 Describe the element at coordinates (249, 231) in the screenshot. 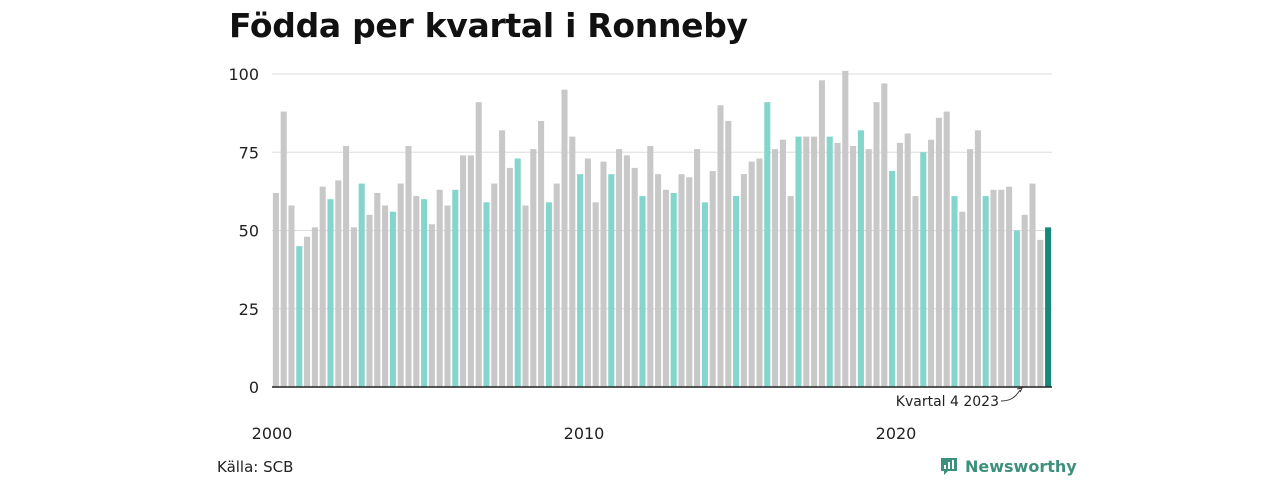

I see `y-tick-label: 50` at that location.